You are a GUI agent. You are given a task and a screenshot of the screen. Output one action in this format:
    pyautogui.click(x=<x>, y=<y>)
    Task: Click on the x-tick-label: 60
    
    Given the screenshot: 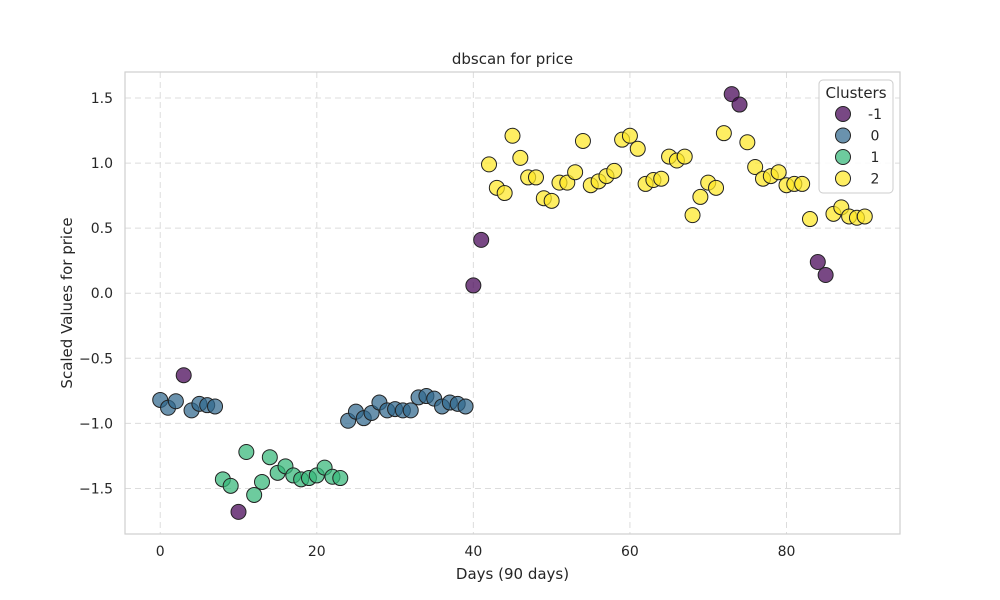 What is the action you would take?
    pyautogui.click(x=630, y=552)
    